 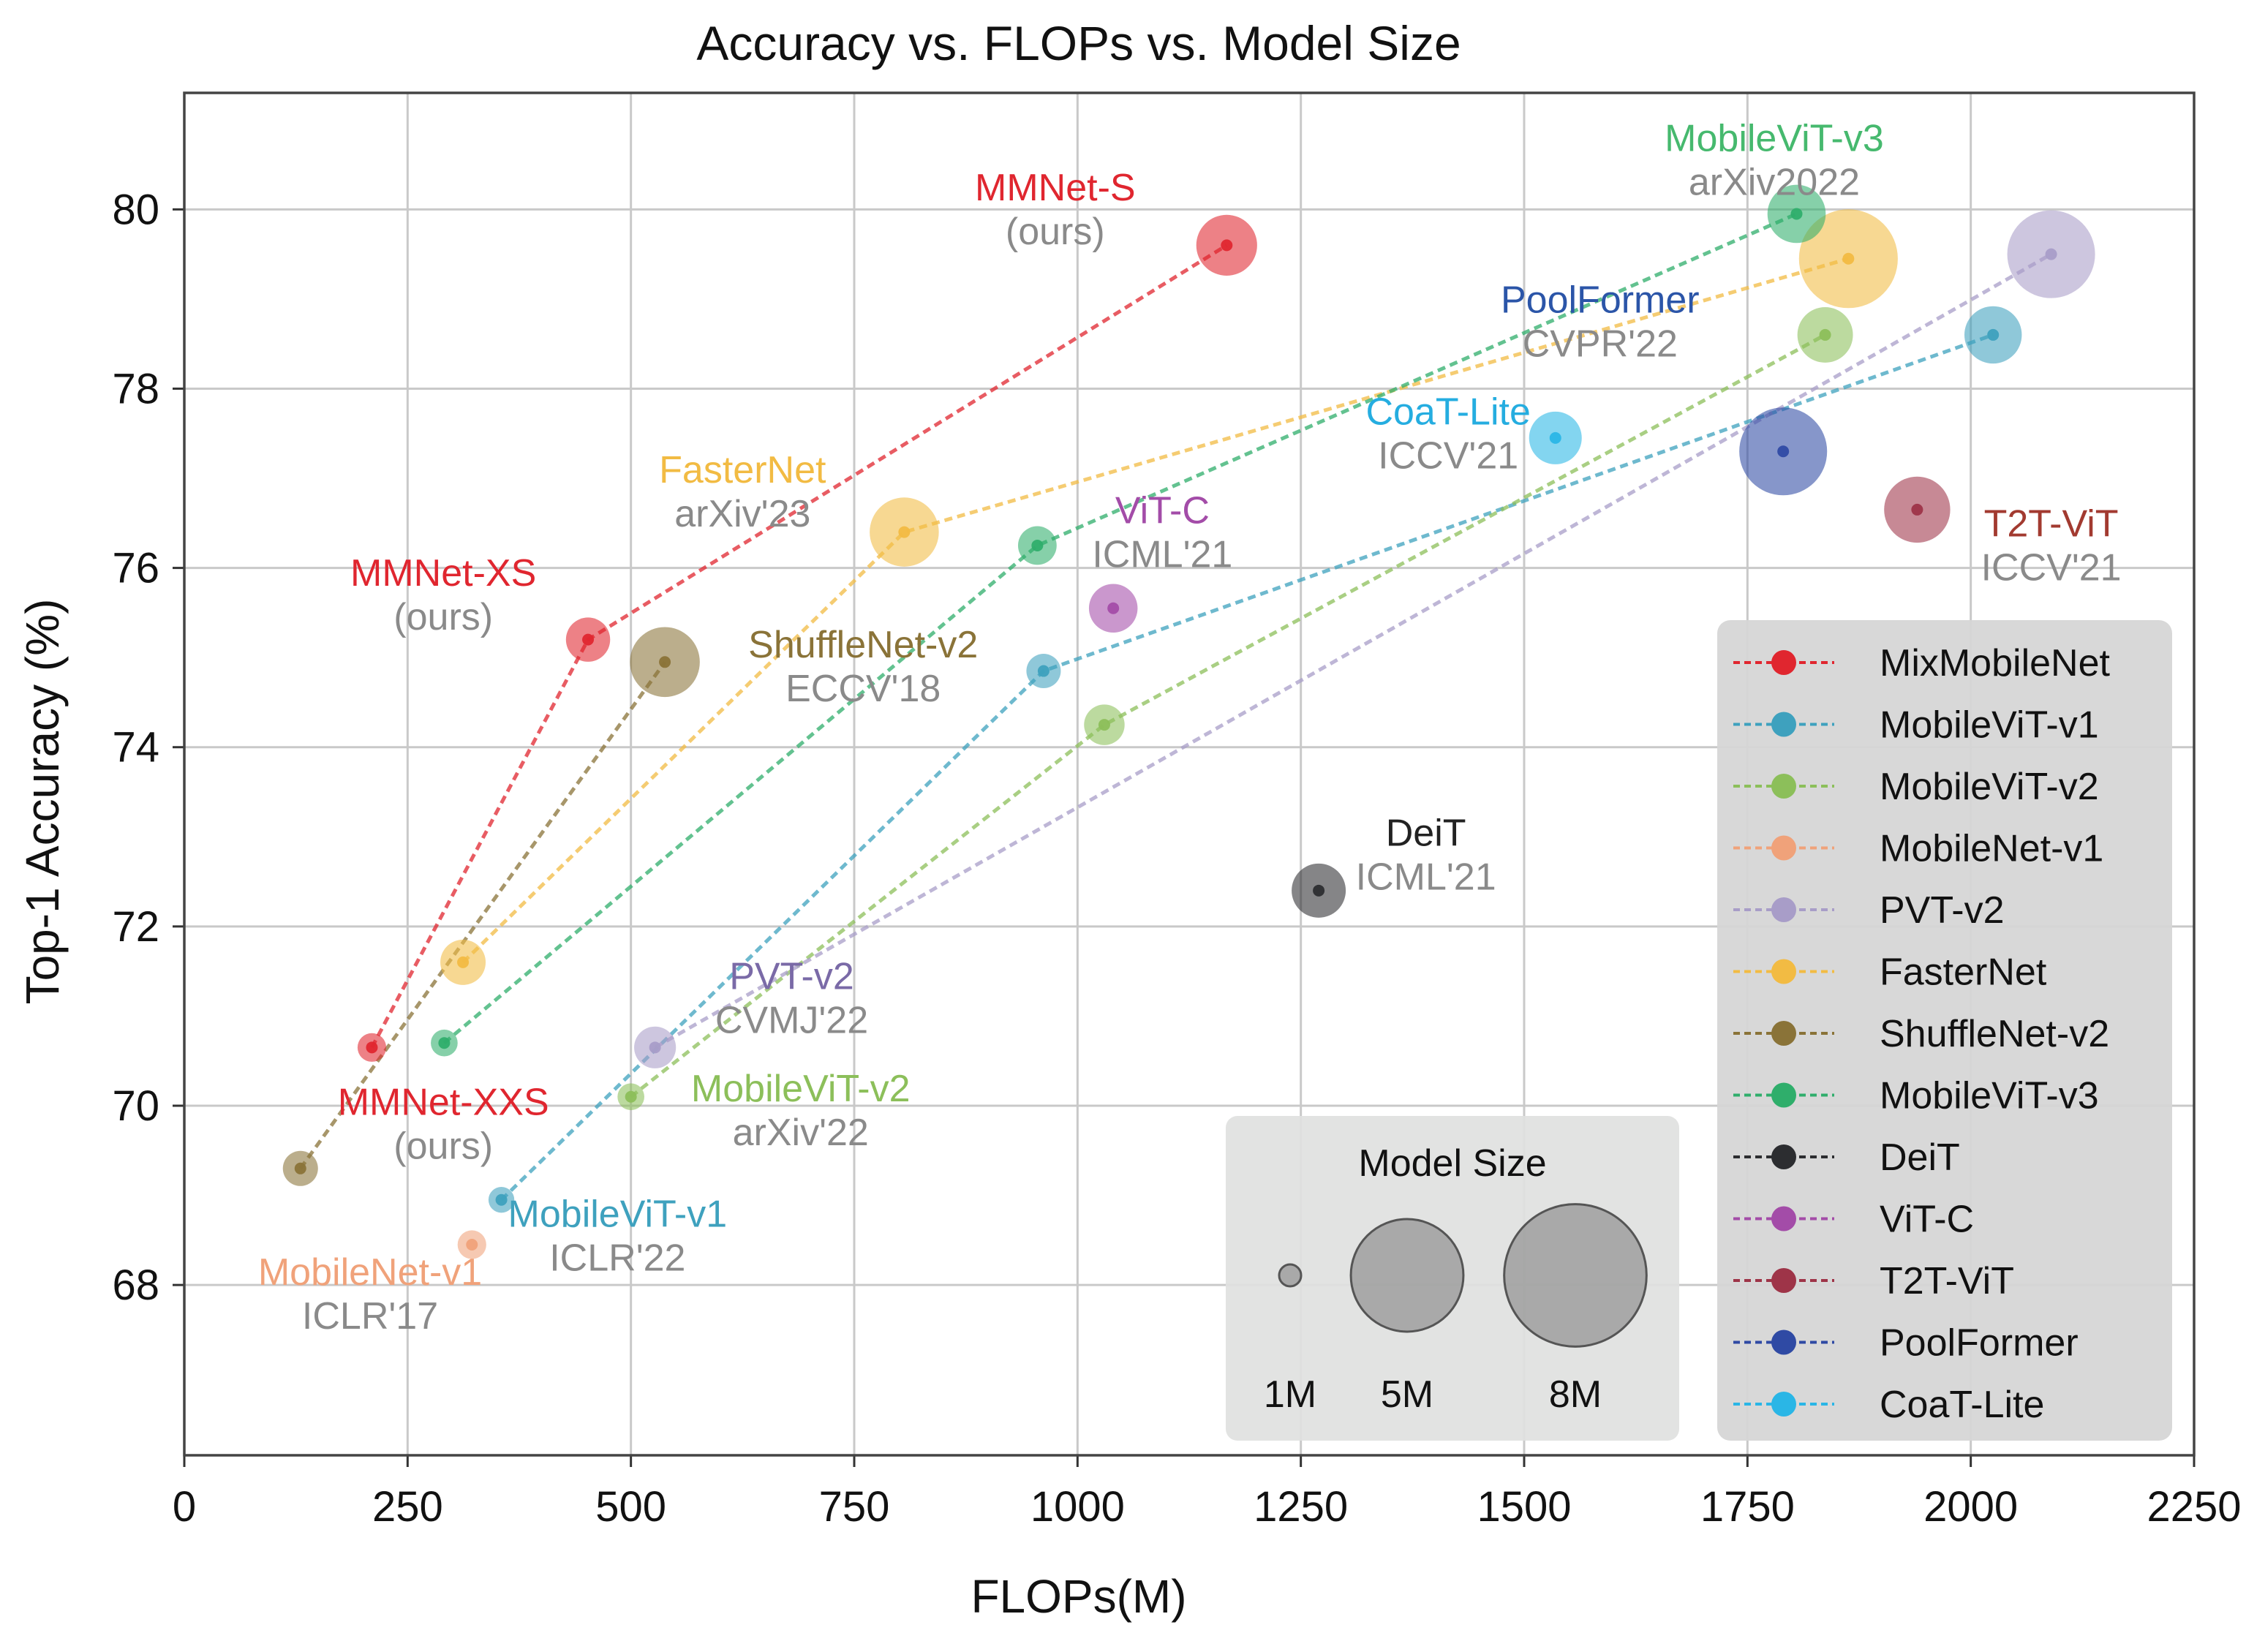 I want to click on x-tick-label: 0, so click(x=184, y=1507).